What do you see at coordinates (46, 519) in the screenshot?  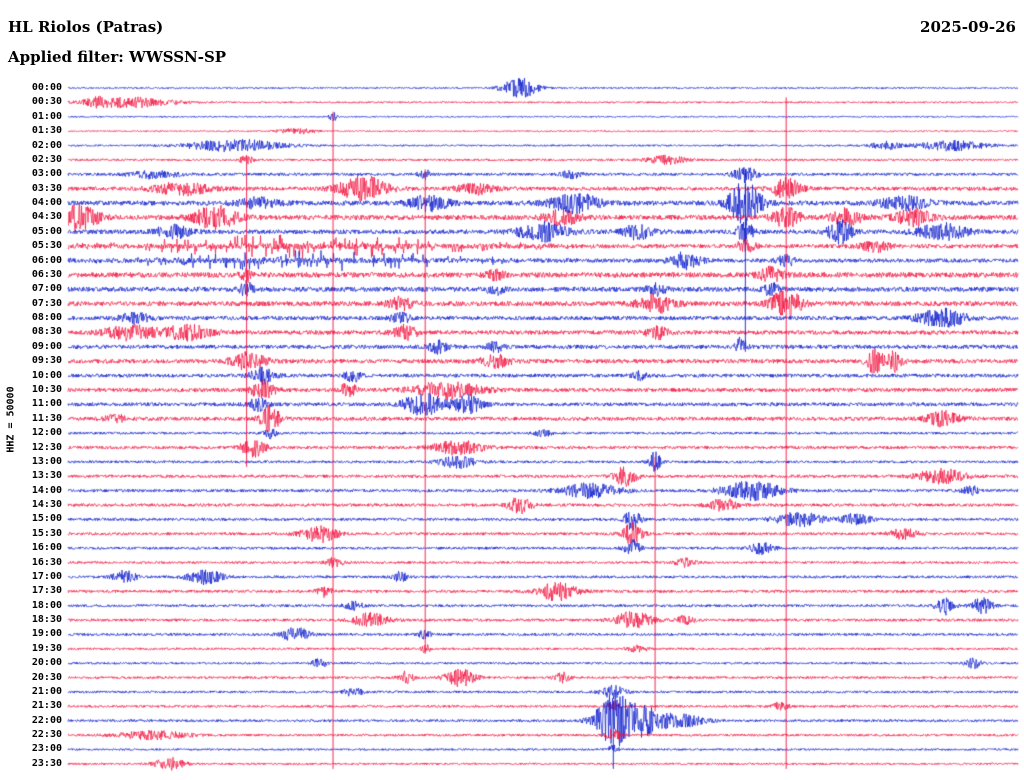 I see `time-label: 15:00` at bounding box center [46, 519].